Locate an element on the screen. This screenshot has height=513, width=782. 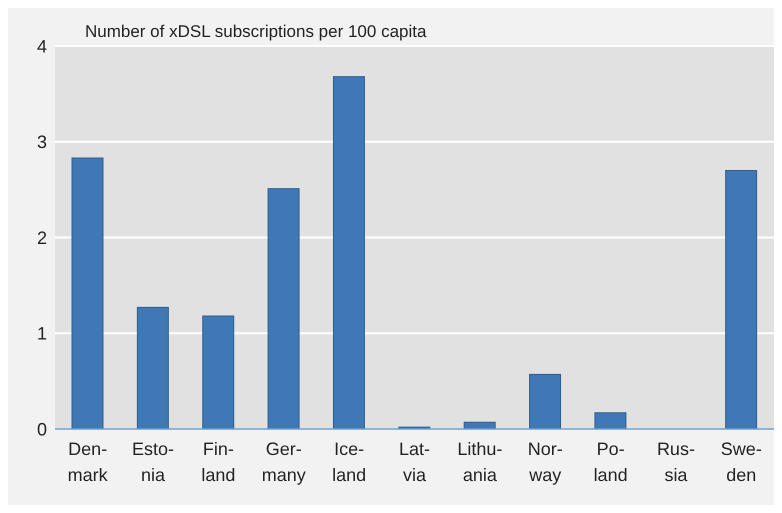
y-tick-label: 0 is located at coordinates (41, 429).